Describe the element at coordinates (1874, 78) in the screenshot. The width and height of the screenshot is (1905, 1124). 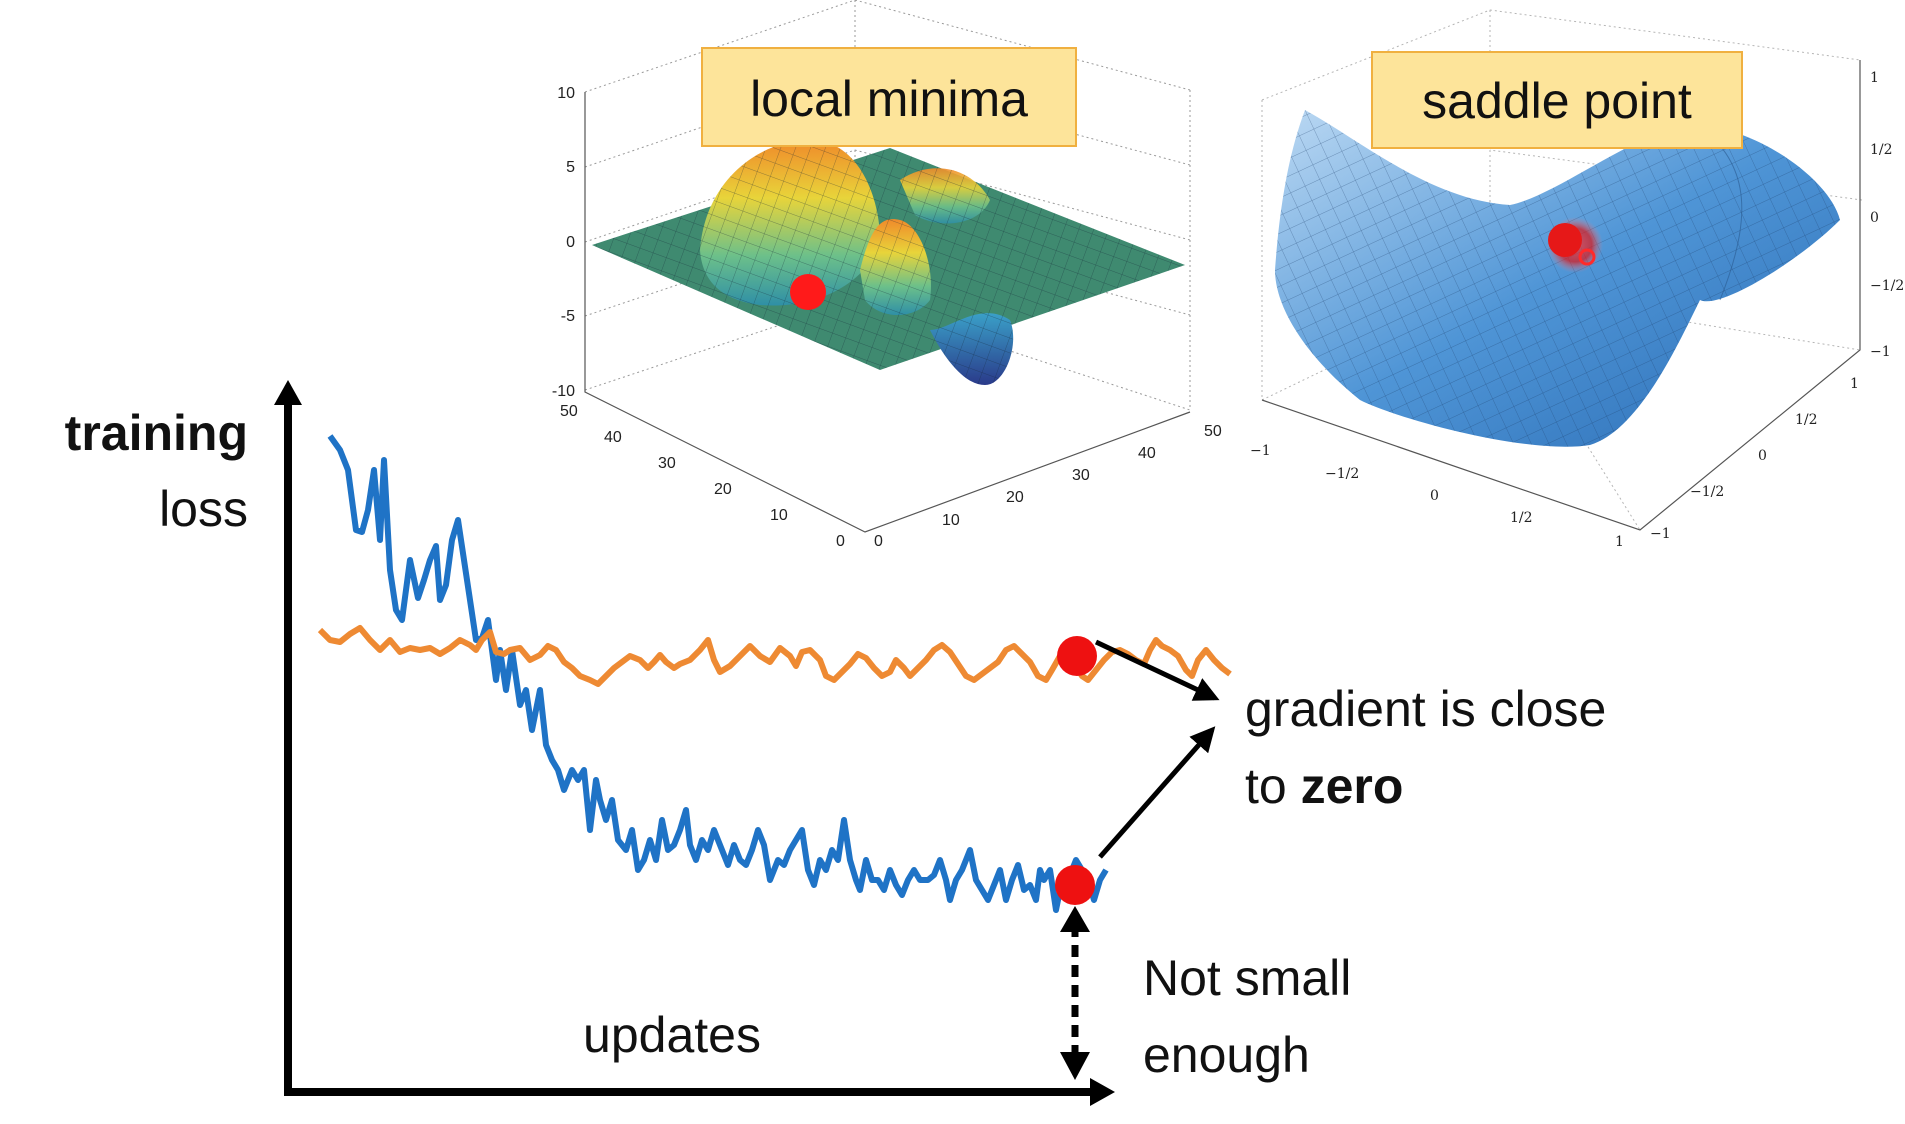
I see `z-tick: 1` at that location.